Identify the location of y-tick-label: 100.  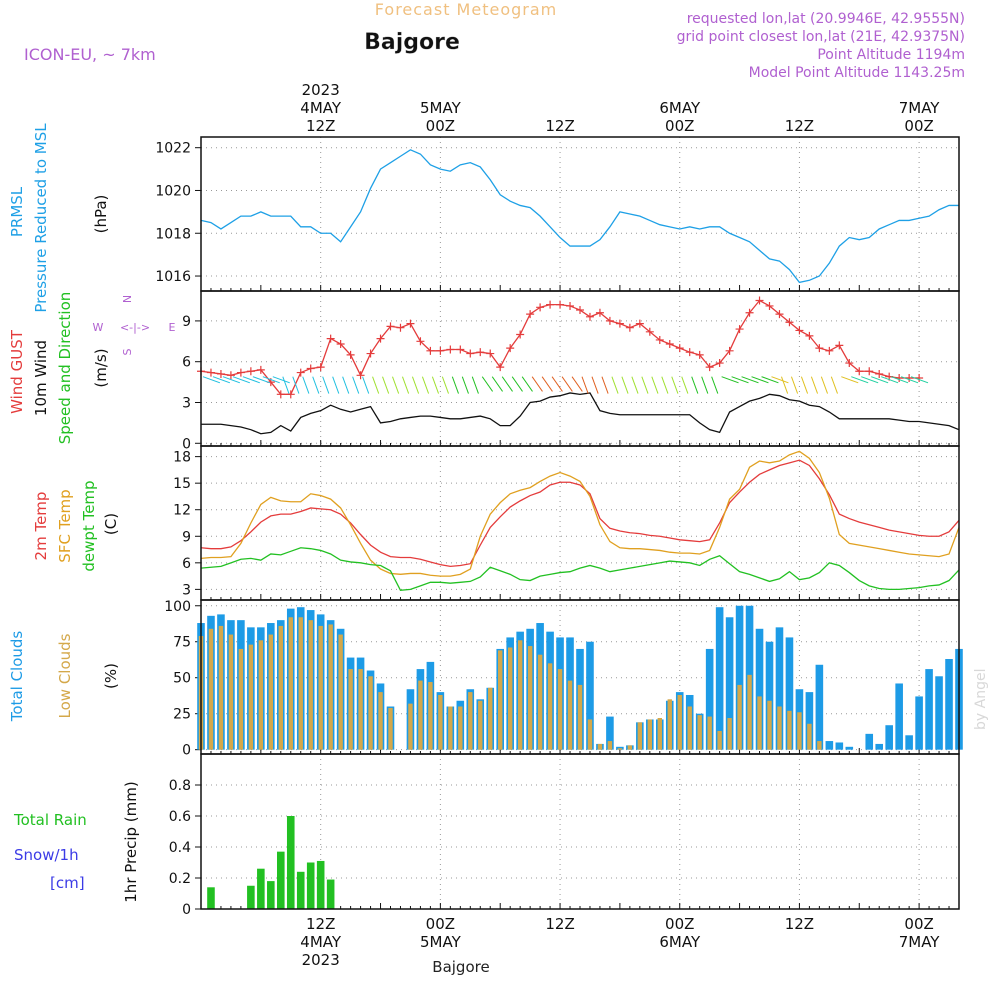
(177, 607).